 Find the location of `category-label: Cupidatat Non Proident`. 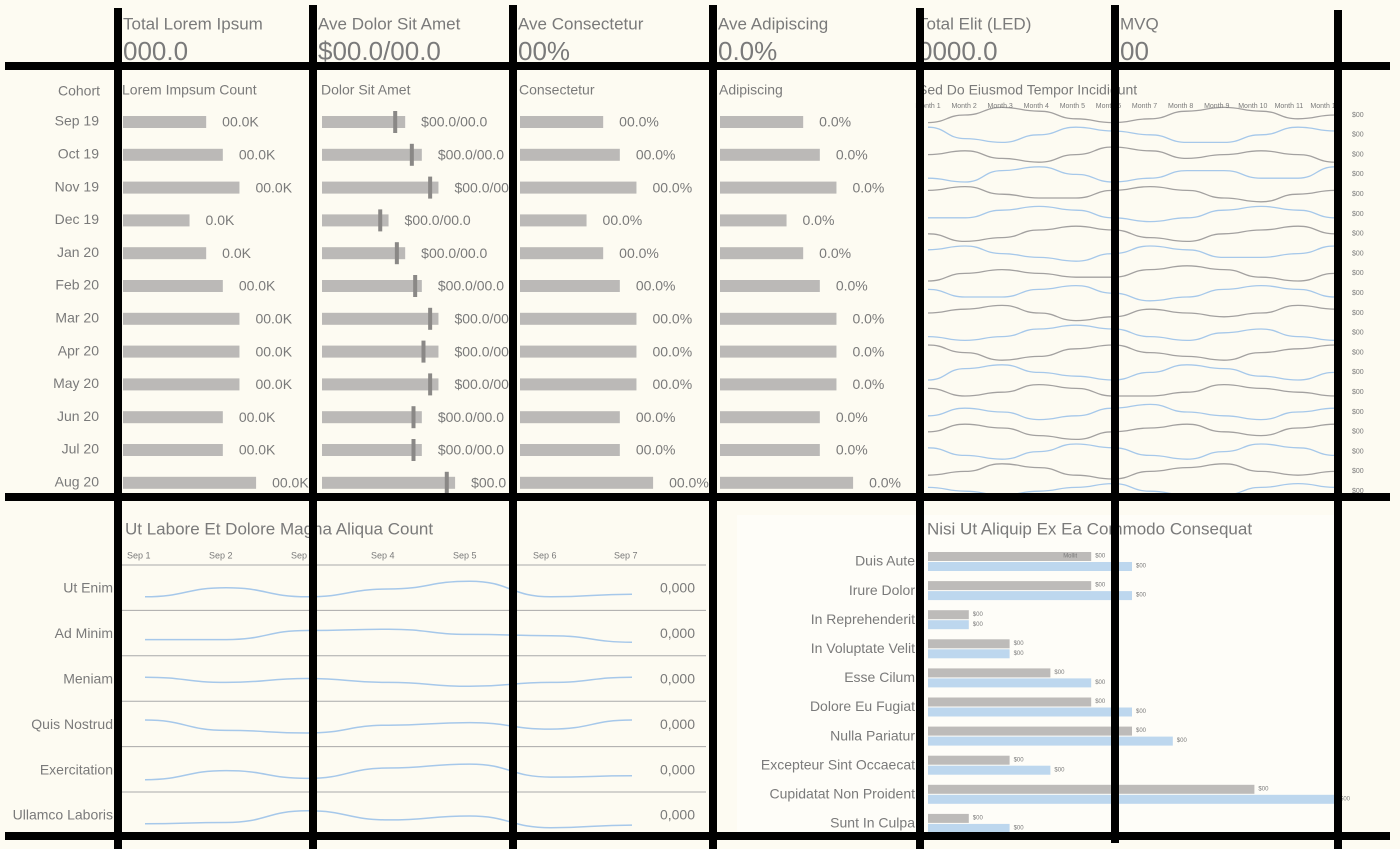

category-label: Cupidatat Non Proident is located at coordinates (842, 794).